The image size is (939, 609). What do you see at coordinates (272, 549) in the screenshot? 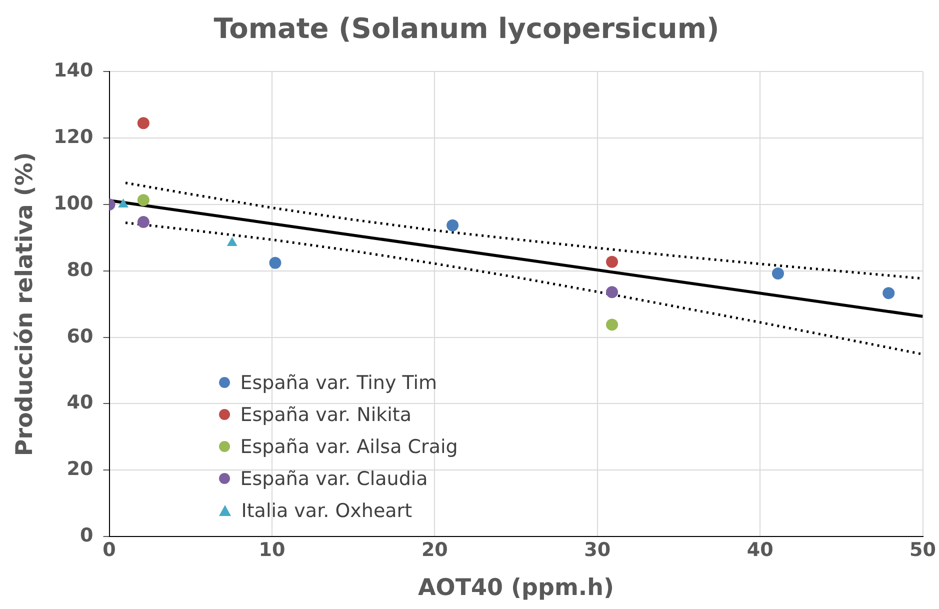
I see `x-tick-label: 10` at bounding box center [272, 549].